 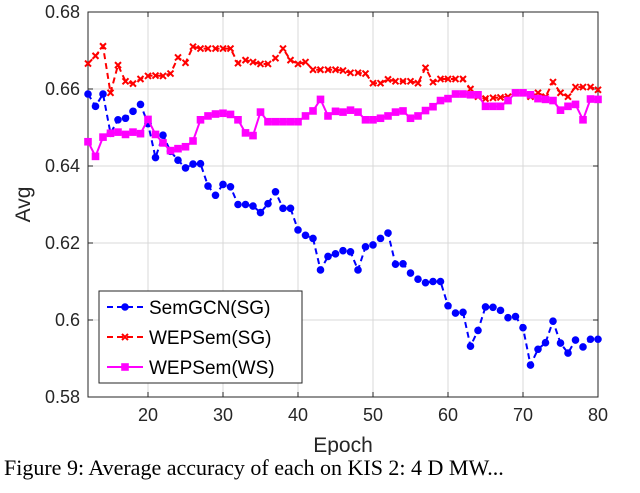 I want to click on legend-item: SemGCN(SG), so click(x=188, y=308).